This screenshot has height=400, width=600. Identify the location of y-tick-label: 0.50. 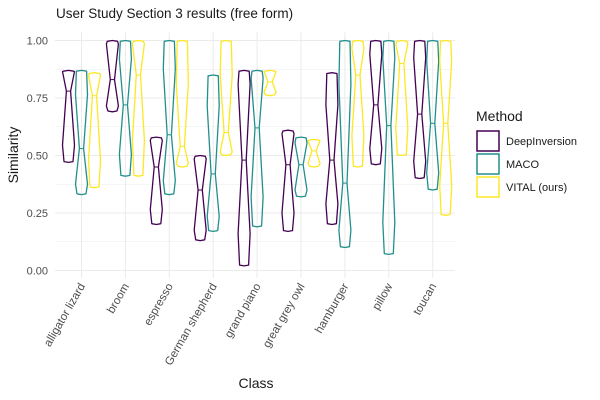
(37, 157).